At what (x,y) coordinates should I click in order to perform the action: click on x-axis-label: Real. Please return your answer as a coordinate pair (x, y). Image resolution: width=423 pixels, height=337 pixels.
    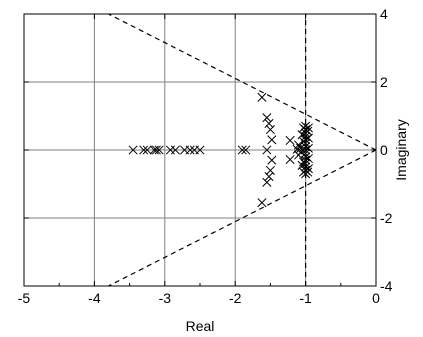
    Looking at the image, I should click on (200, 326).